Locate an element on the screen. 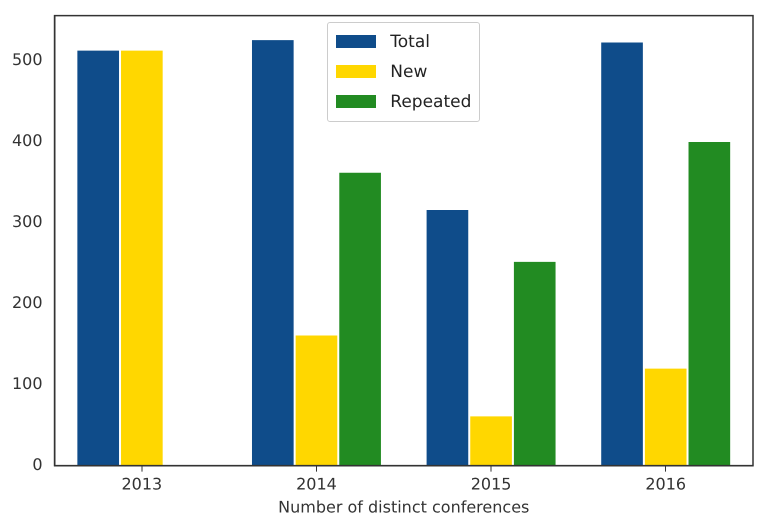 Image resolution: width=759 pixels, height=524 pixels. y-tick-label: 200 is located at coordinates (27, 302).